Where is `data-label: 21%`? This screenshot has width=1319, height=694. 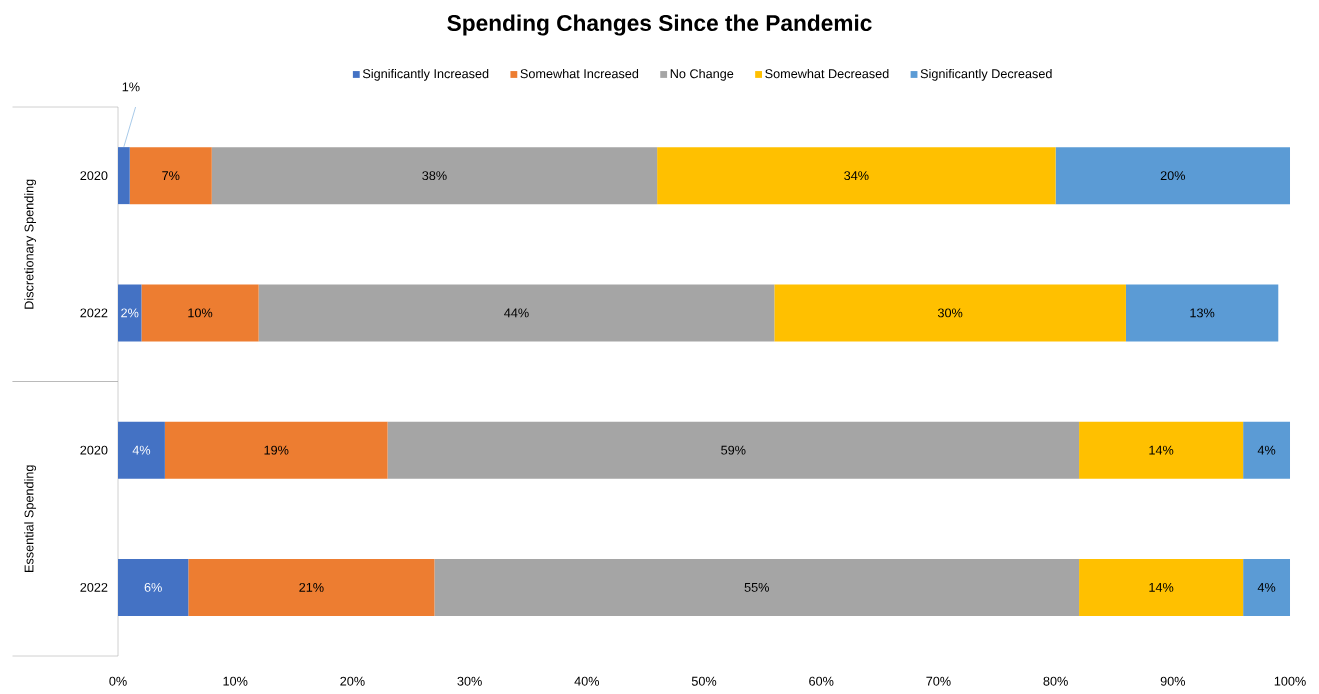 data-label: 21% is located at coordinates (311, 587).